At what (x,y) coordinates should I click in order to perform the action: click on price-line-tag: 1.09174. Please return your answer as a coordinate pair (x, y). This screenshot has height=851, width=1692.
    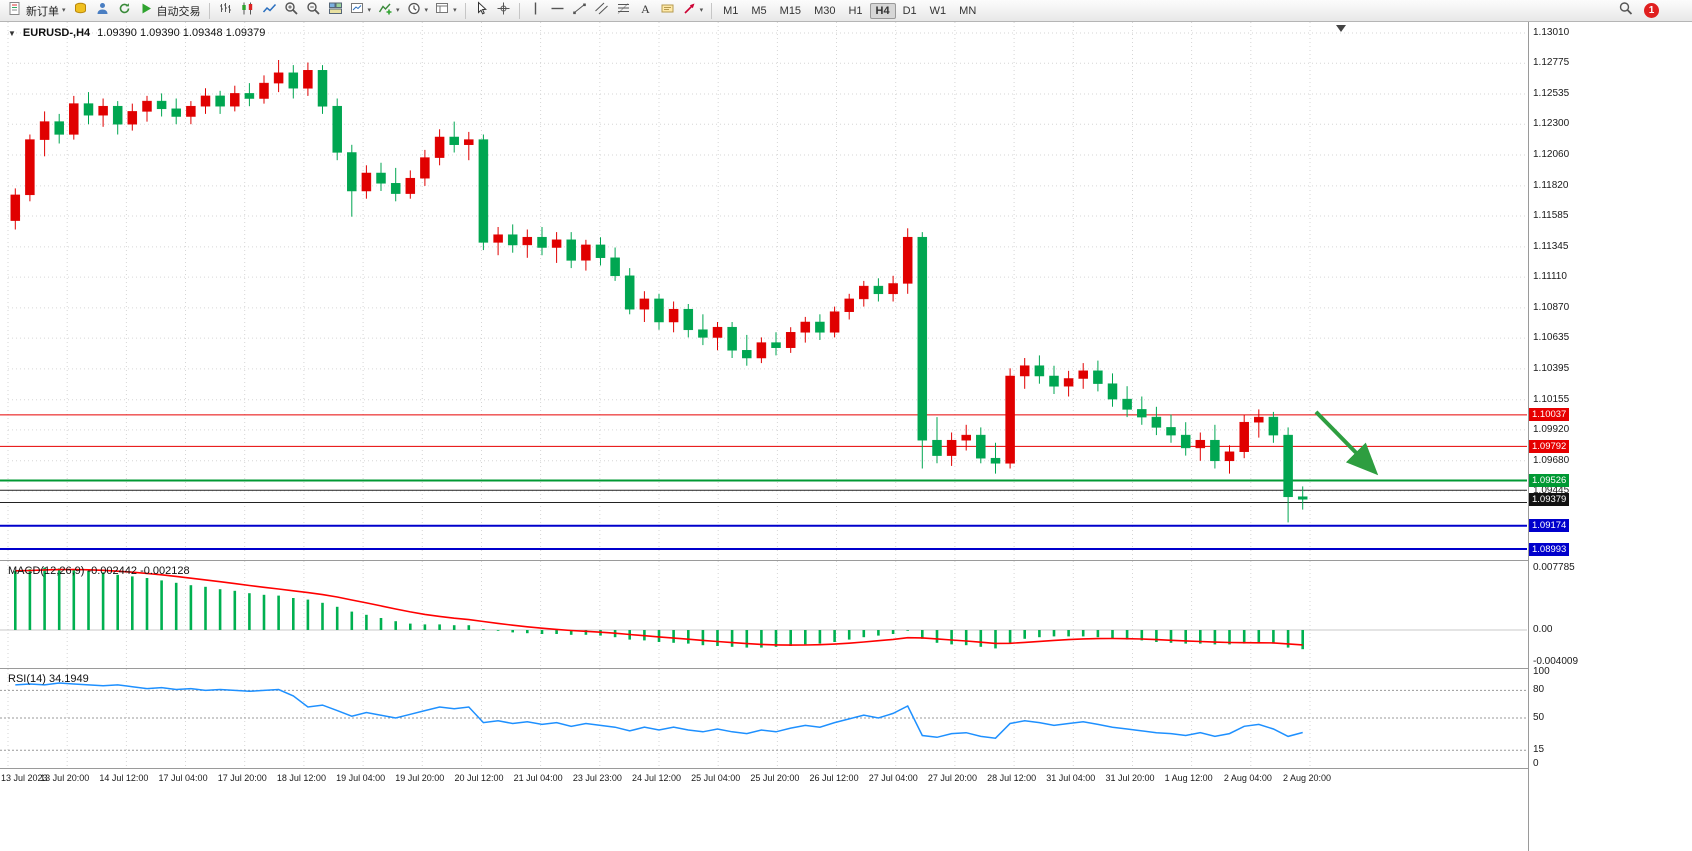
    Looking at the image, I should click on (1549, 526).